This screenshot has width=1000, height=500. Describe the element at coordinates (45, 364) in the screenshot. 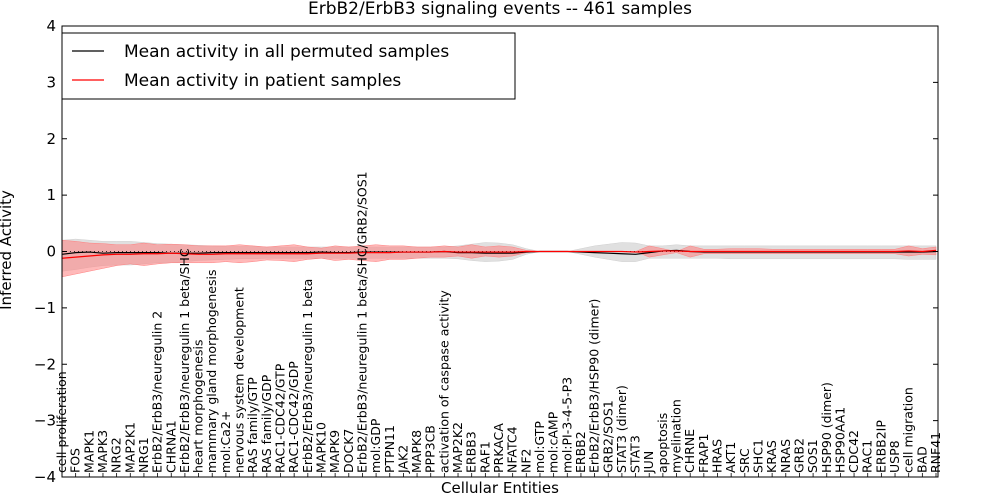

I see `y-tick-label: −2` at that location.